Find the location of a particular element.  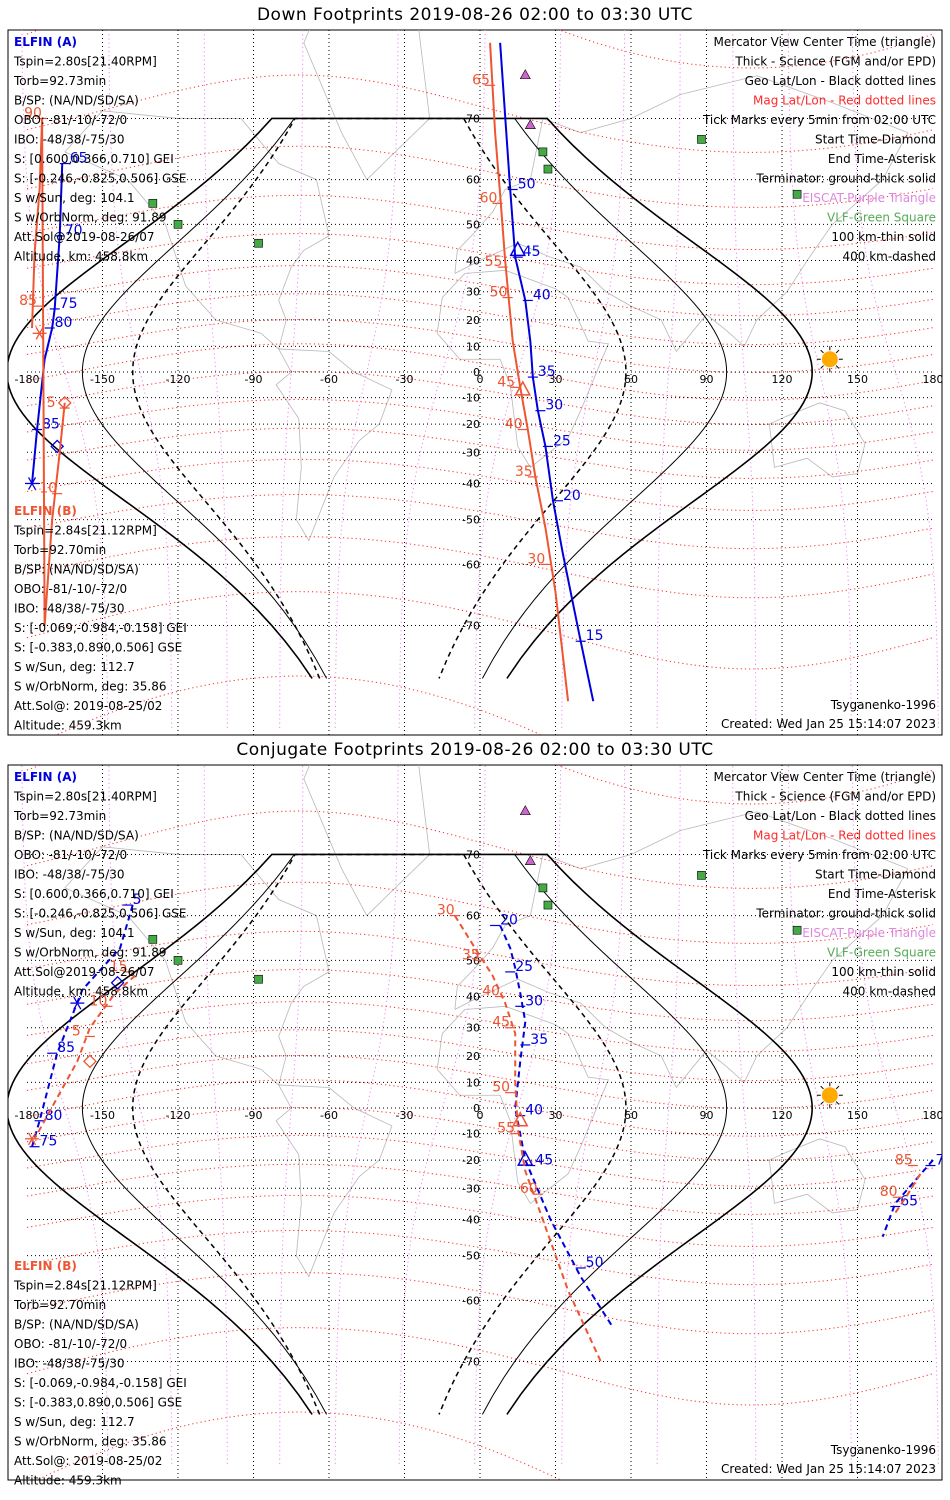

tick-label: 80 is located at coordinates (889, 1192).